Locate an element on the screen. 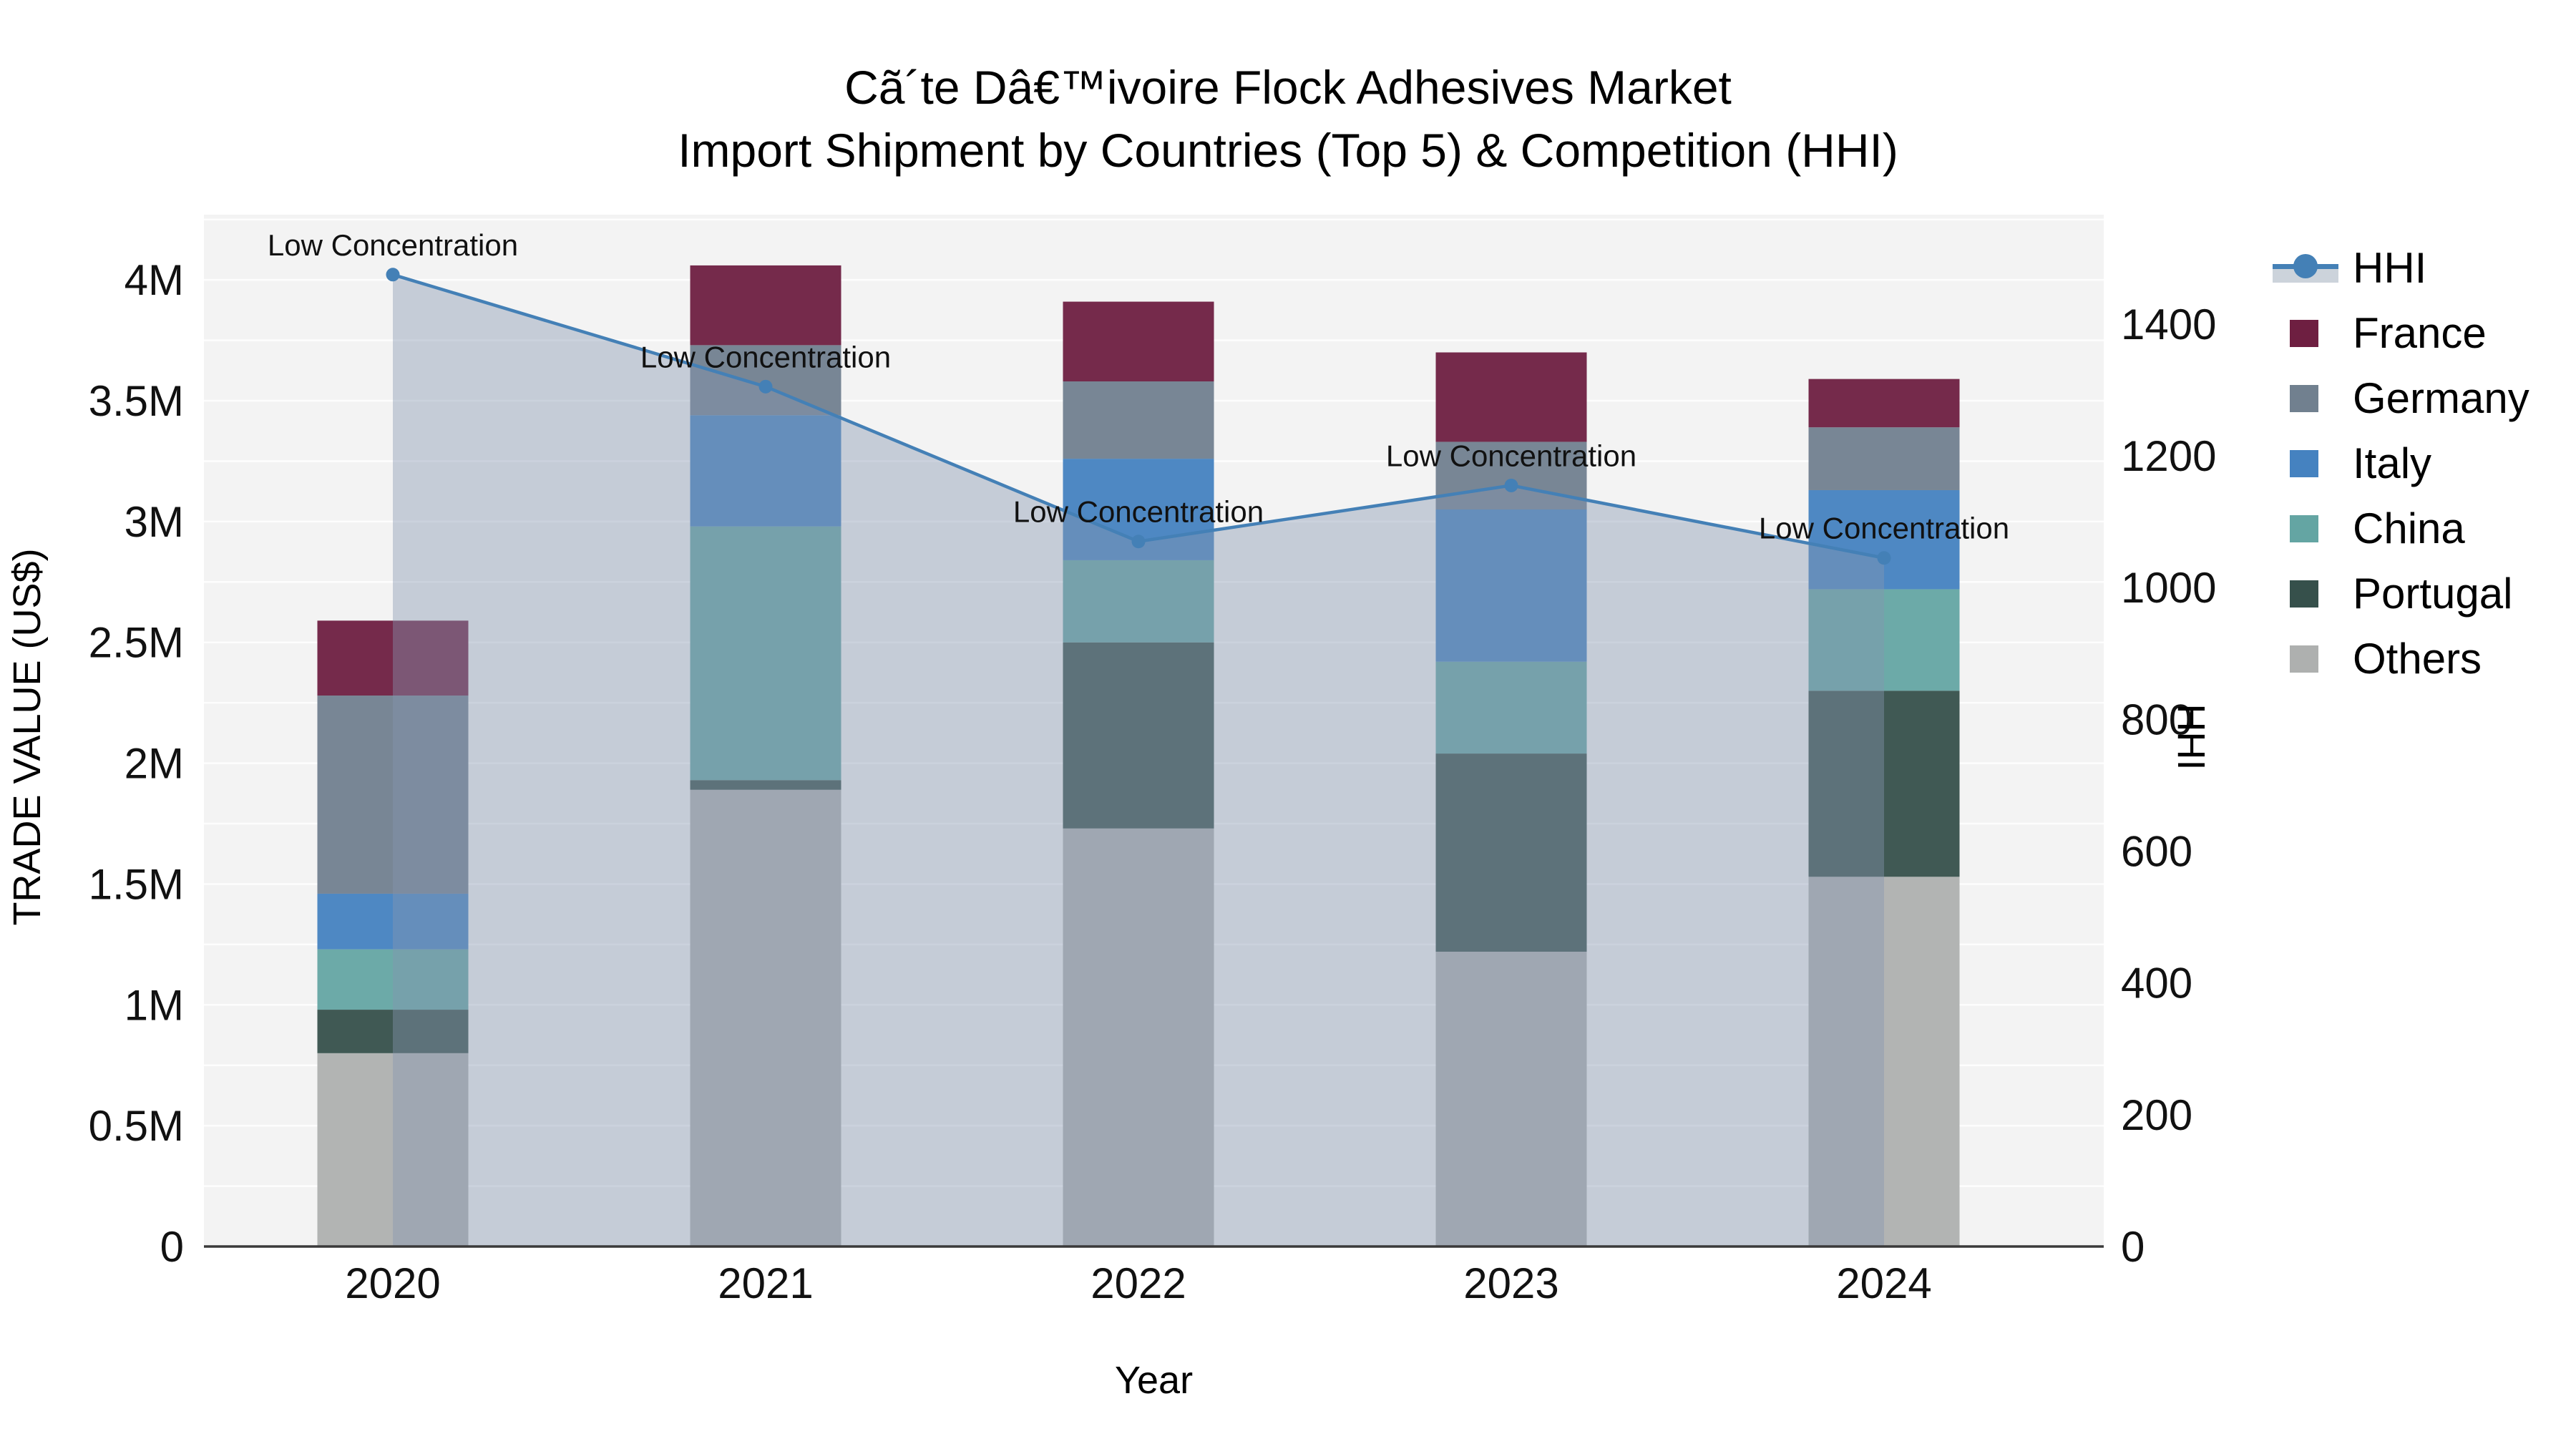  y-right-tick-label: 0 is located at coordinates (2133, 1247).